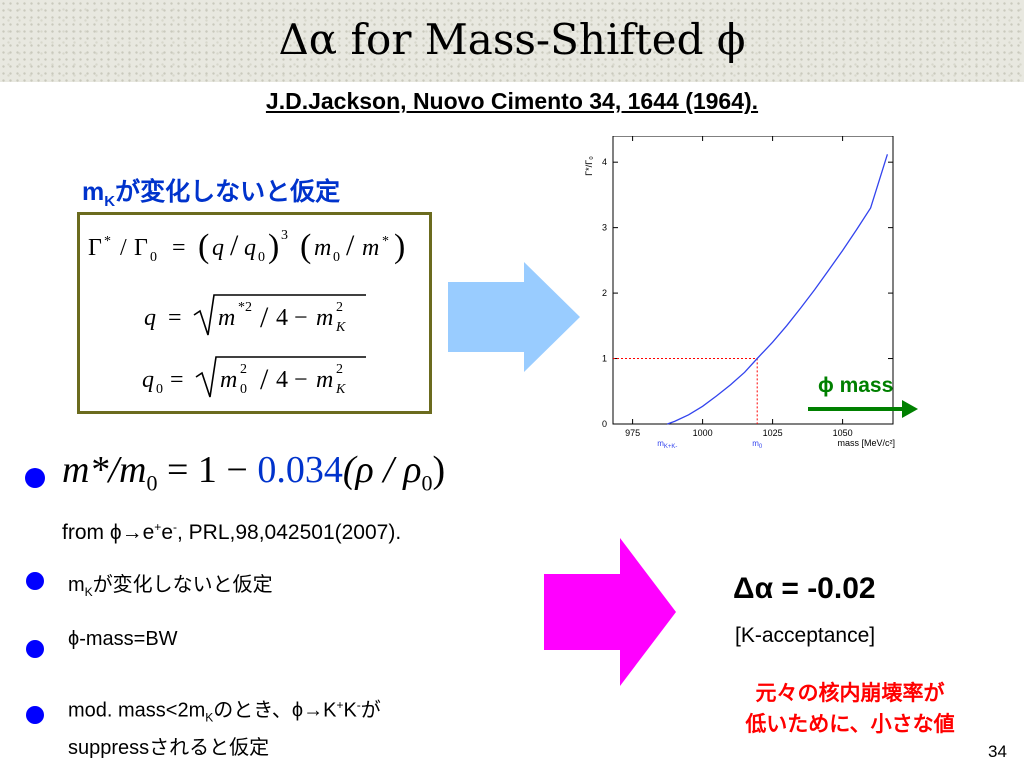 The height and width of the screenshot is (768, 1024). Describe the element at coordinates (224, 728) in the screenshot. I see `bullet-text-suppress: mod. mass<2mKのとき、ϕ→K+K-が suppressされると仮定` at that location.